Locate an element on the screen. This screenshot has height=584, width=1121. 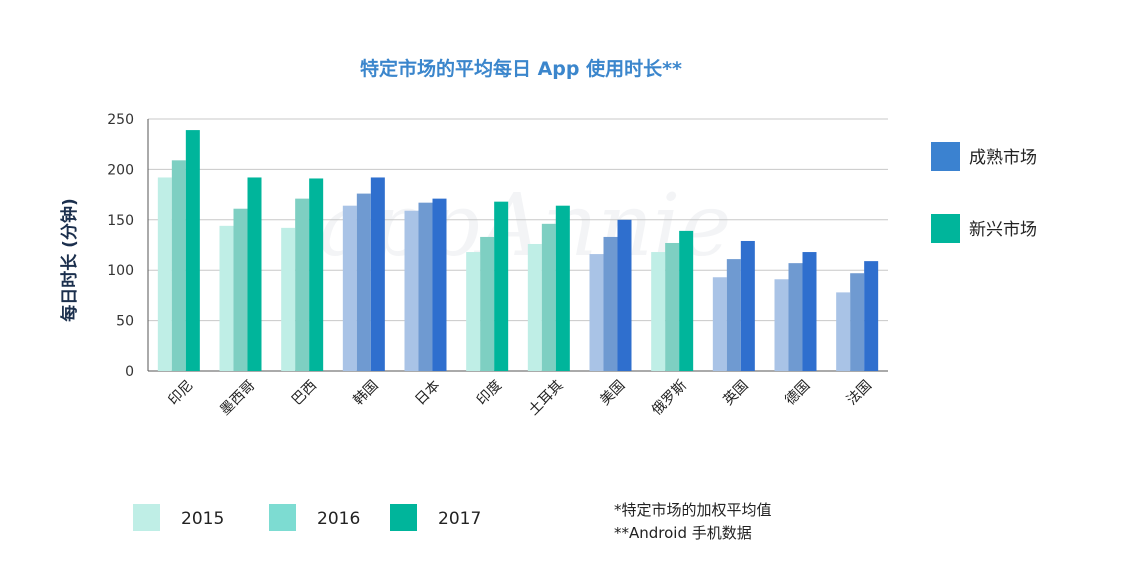
x-category-label: 韩国 is located at coordinates (366, 393).